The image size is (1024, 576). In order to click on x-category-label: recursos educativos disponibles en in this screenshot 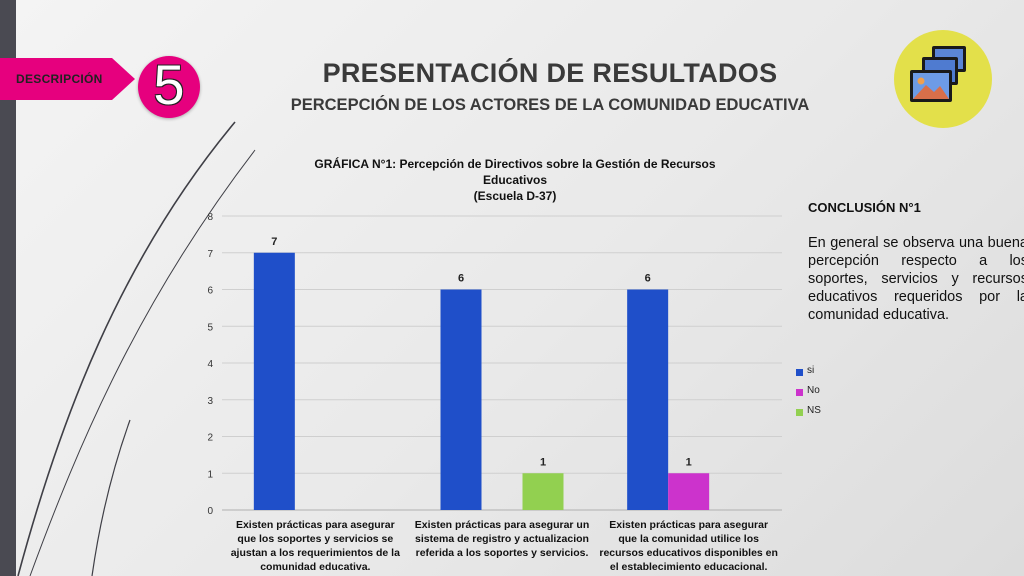, I will do `click(688, 553)`.